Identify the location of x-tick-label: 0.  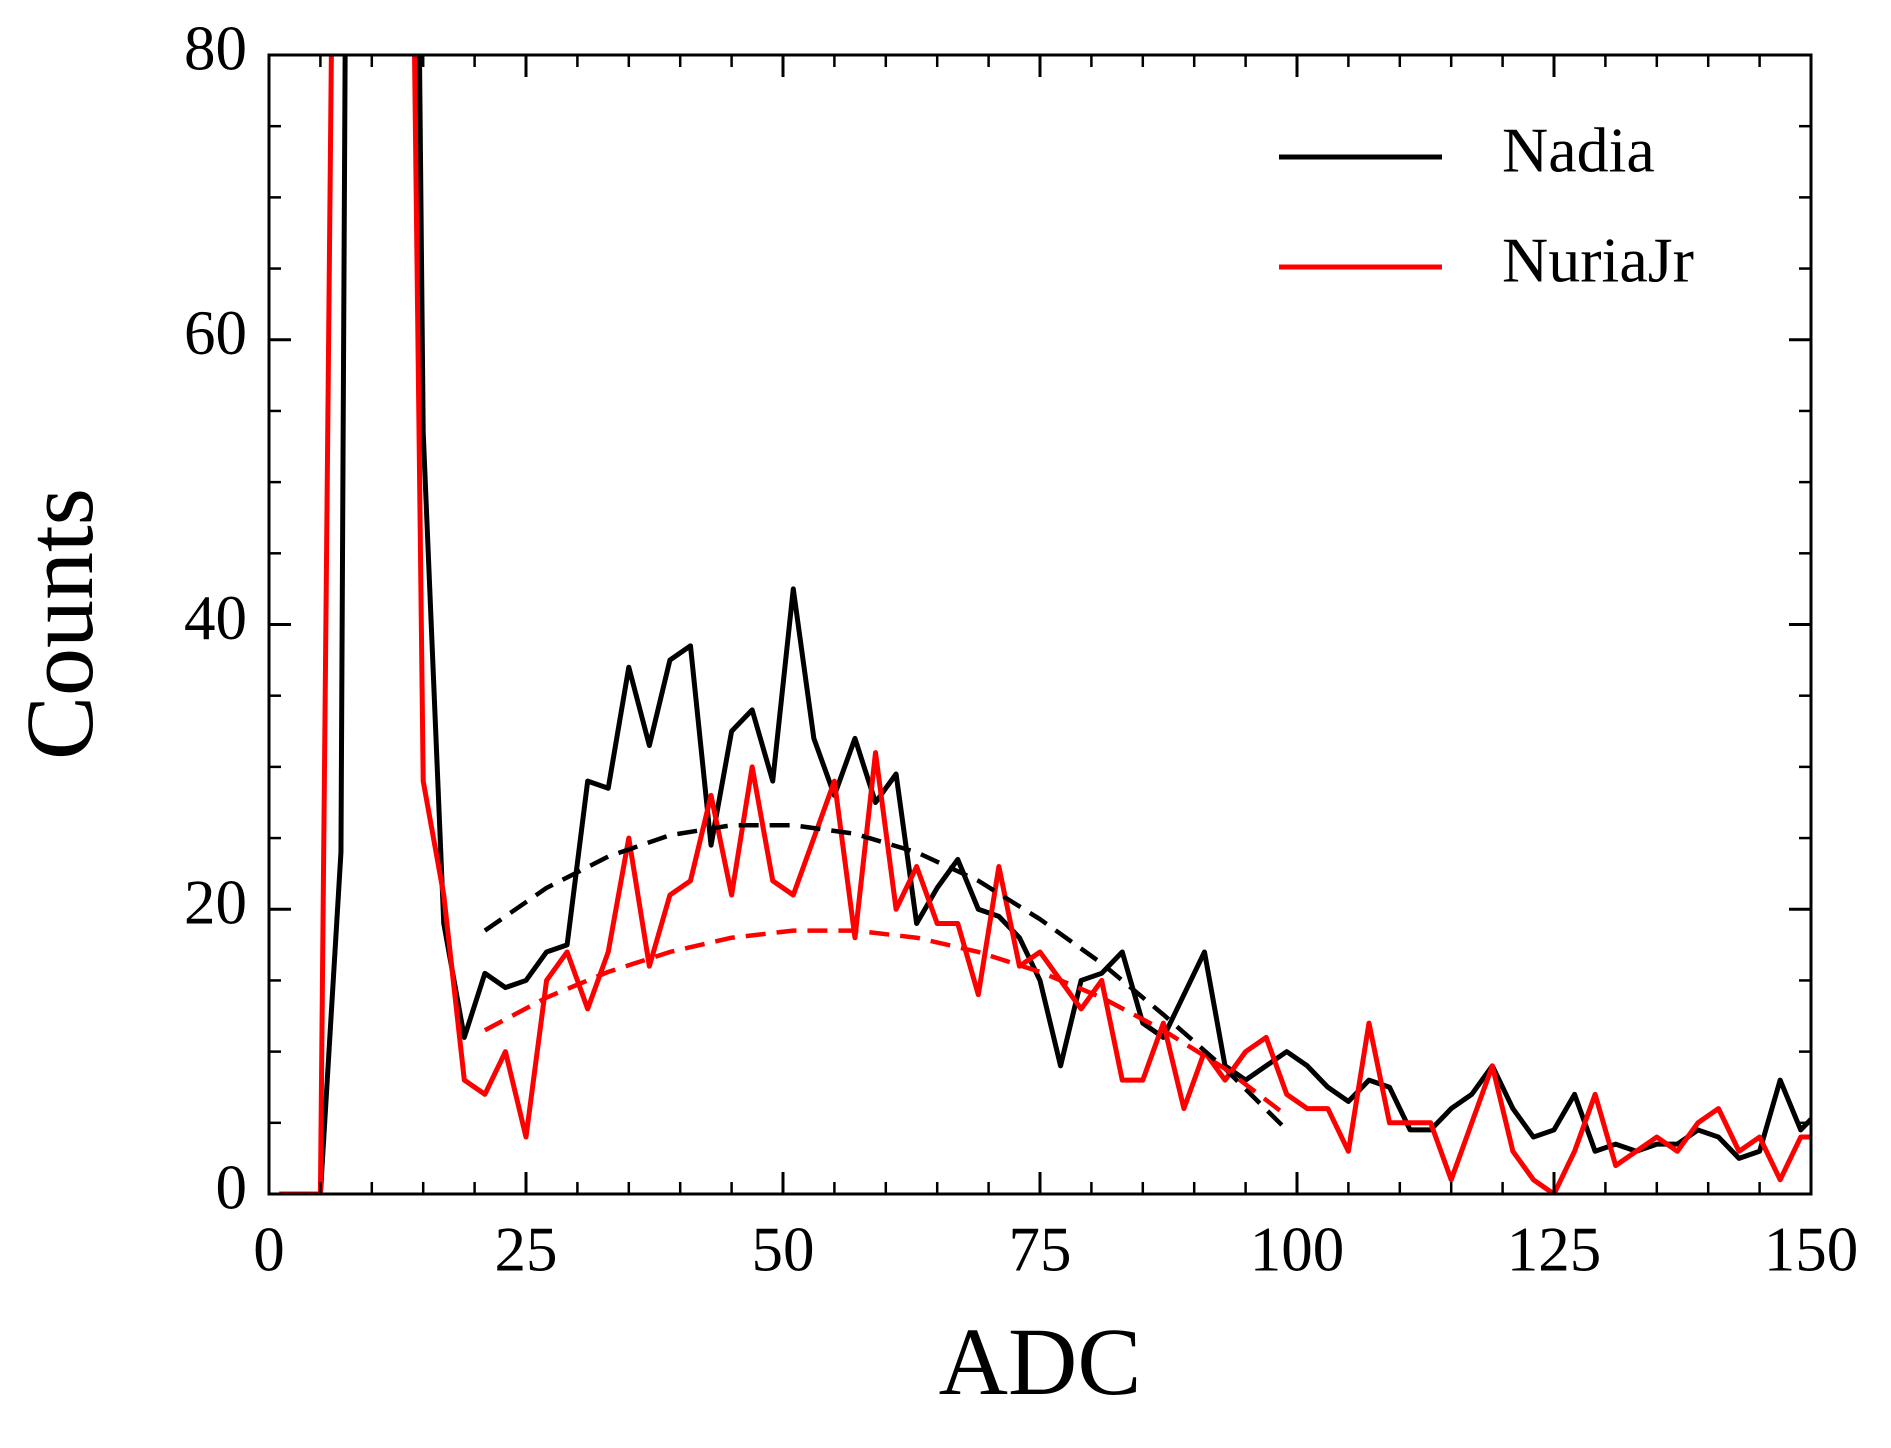
(269, 1249).